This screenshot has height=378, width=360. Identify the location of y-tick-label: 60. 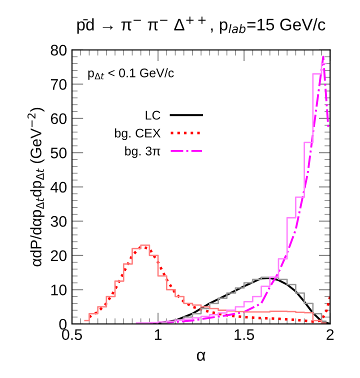
(58, 118).